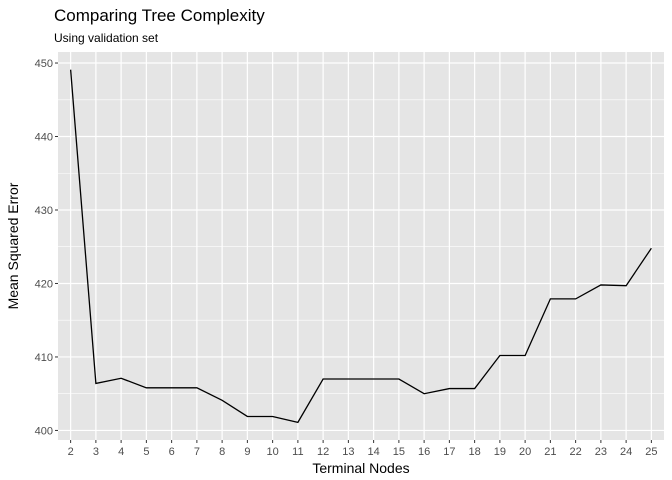 This screenshot has height=480, width=672. What do you see at coordinates (44, 284) in the screenshot?
I see `y-tick-label: 420` at bounding box center [44, 284].